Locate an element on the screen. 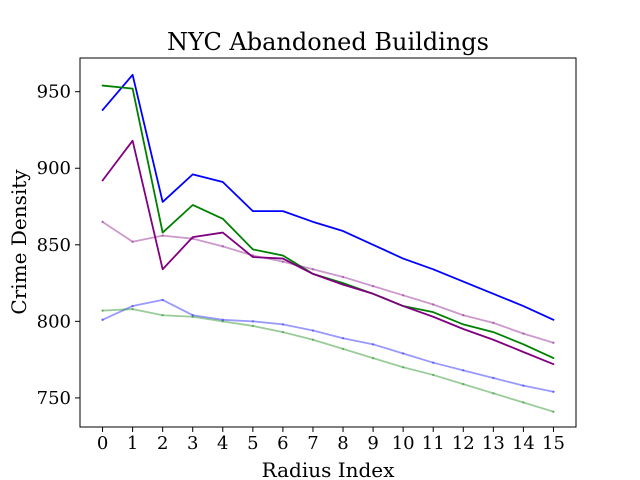 The width and height of the screenshot is (640, 480). chart-title: NYC Abandoned Buildings is located at coordinates (328, 42).